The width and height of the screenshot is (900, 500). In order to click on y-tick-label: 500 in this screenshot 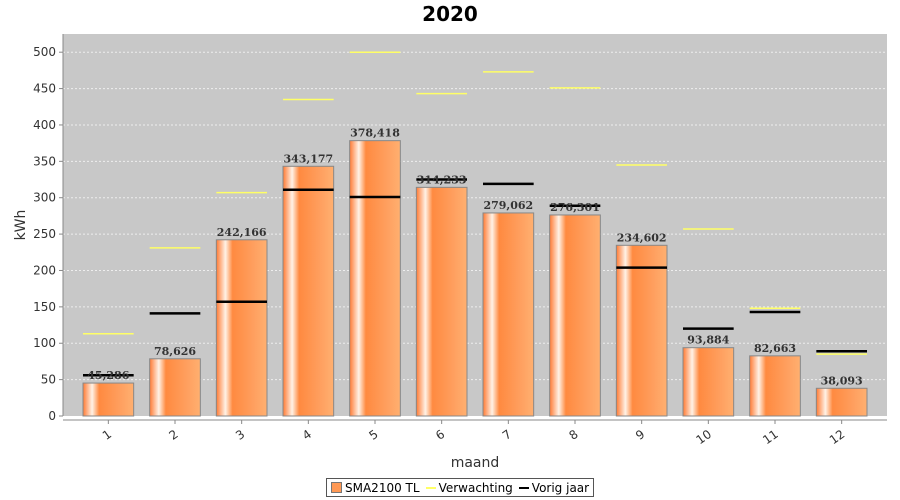, I will do `click(44, 52)`.